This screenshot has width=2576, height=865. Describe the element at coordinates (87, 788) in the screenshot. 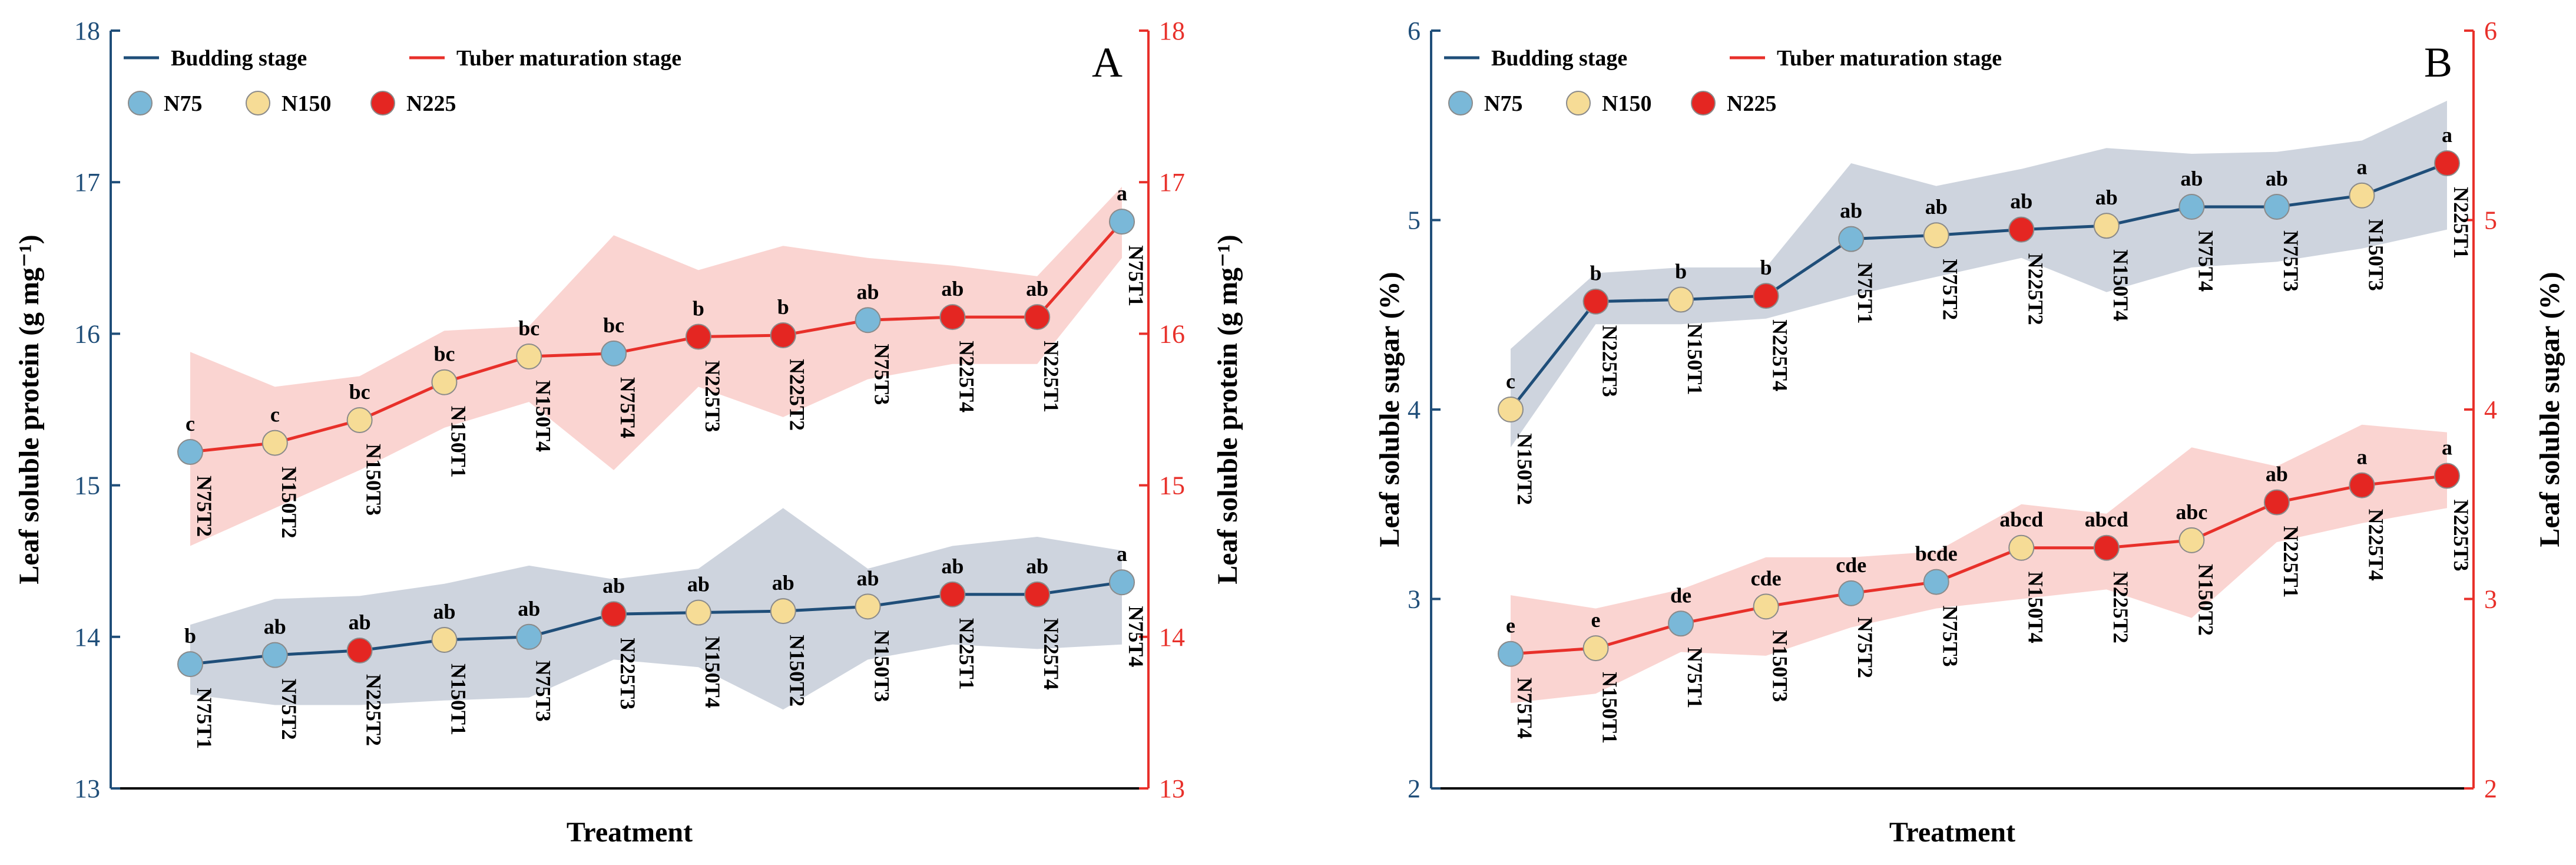

I see `left-tick-label: 13` at that location.